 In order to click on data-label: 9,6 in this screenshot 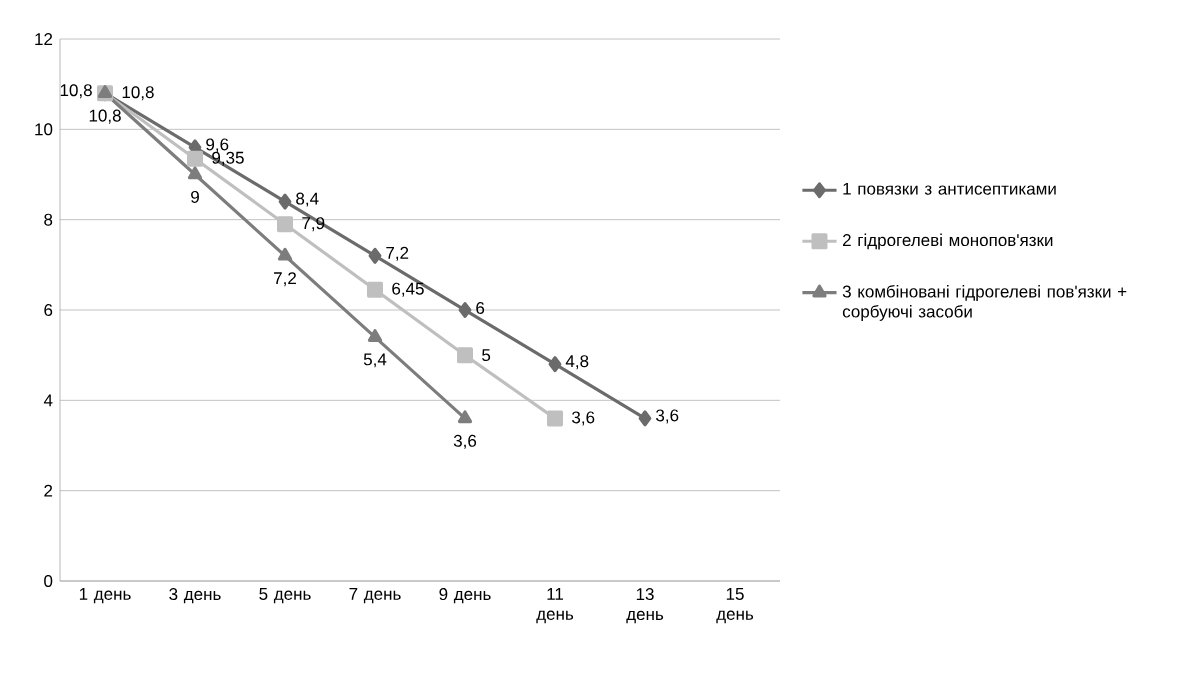, I will do `click(217, 145)`.